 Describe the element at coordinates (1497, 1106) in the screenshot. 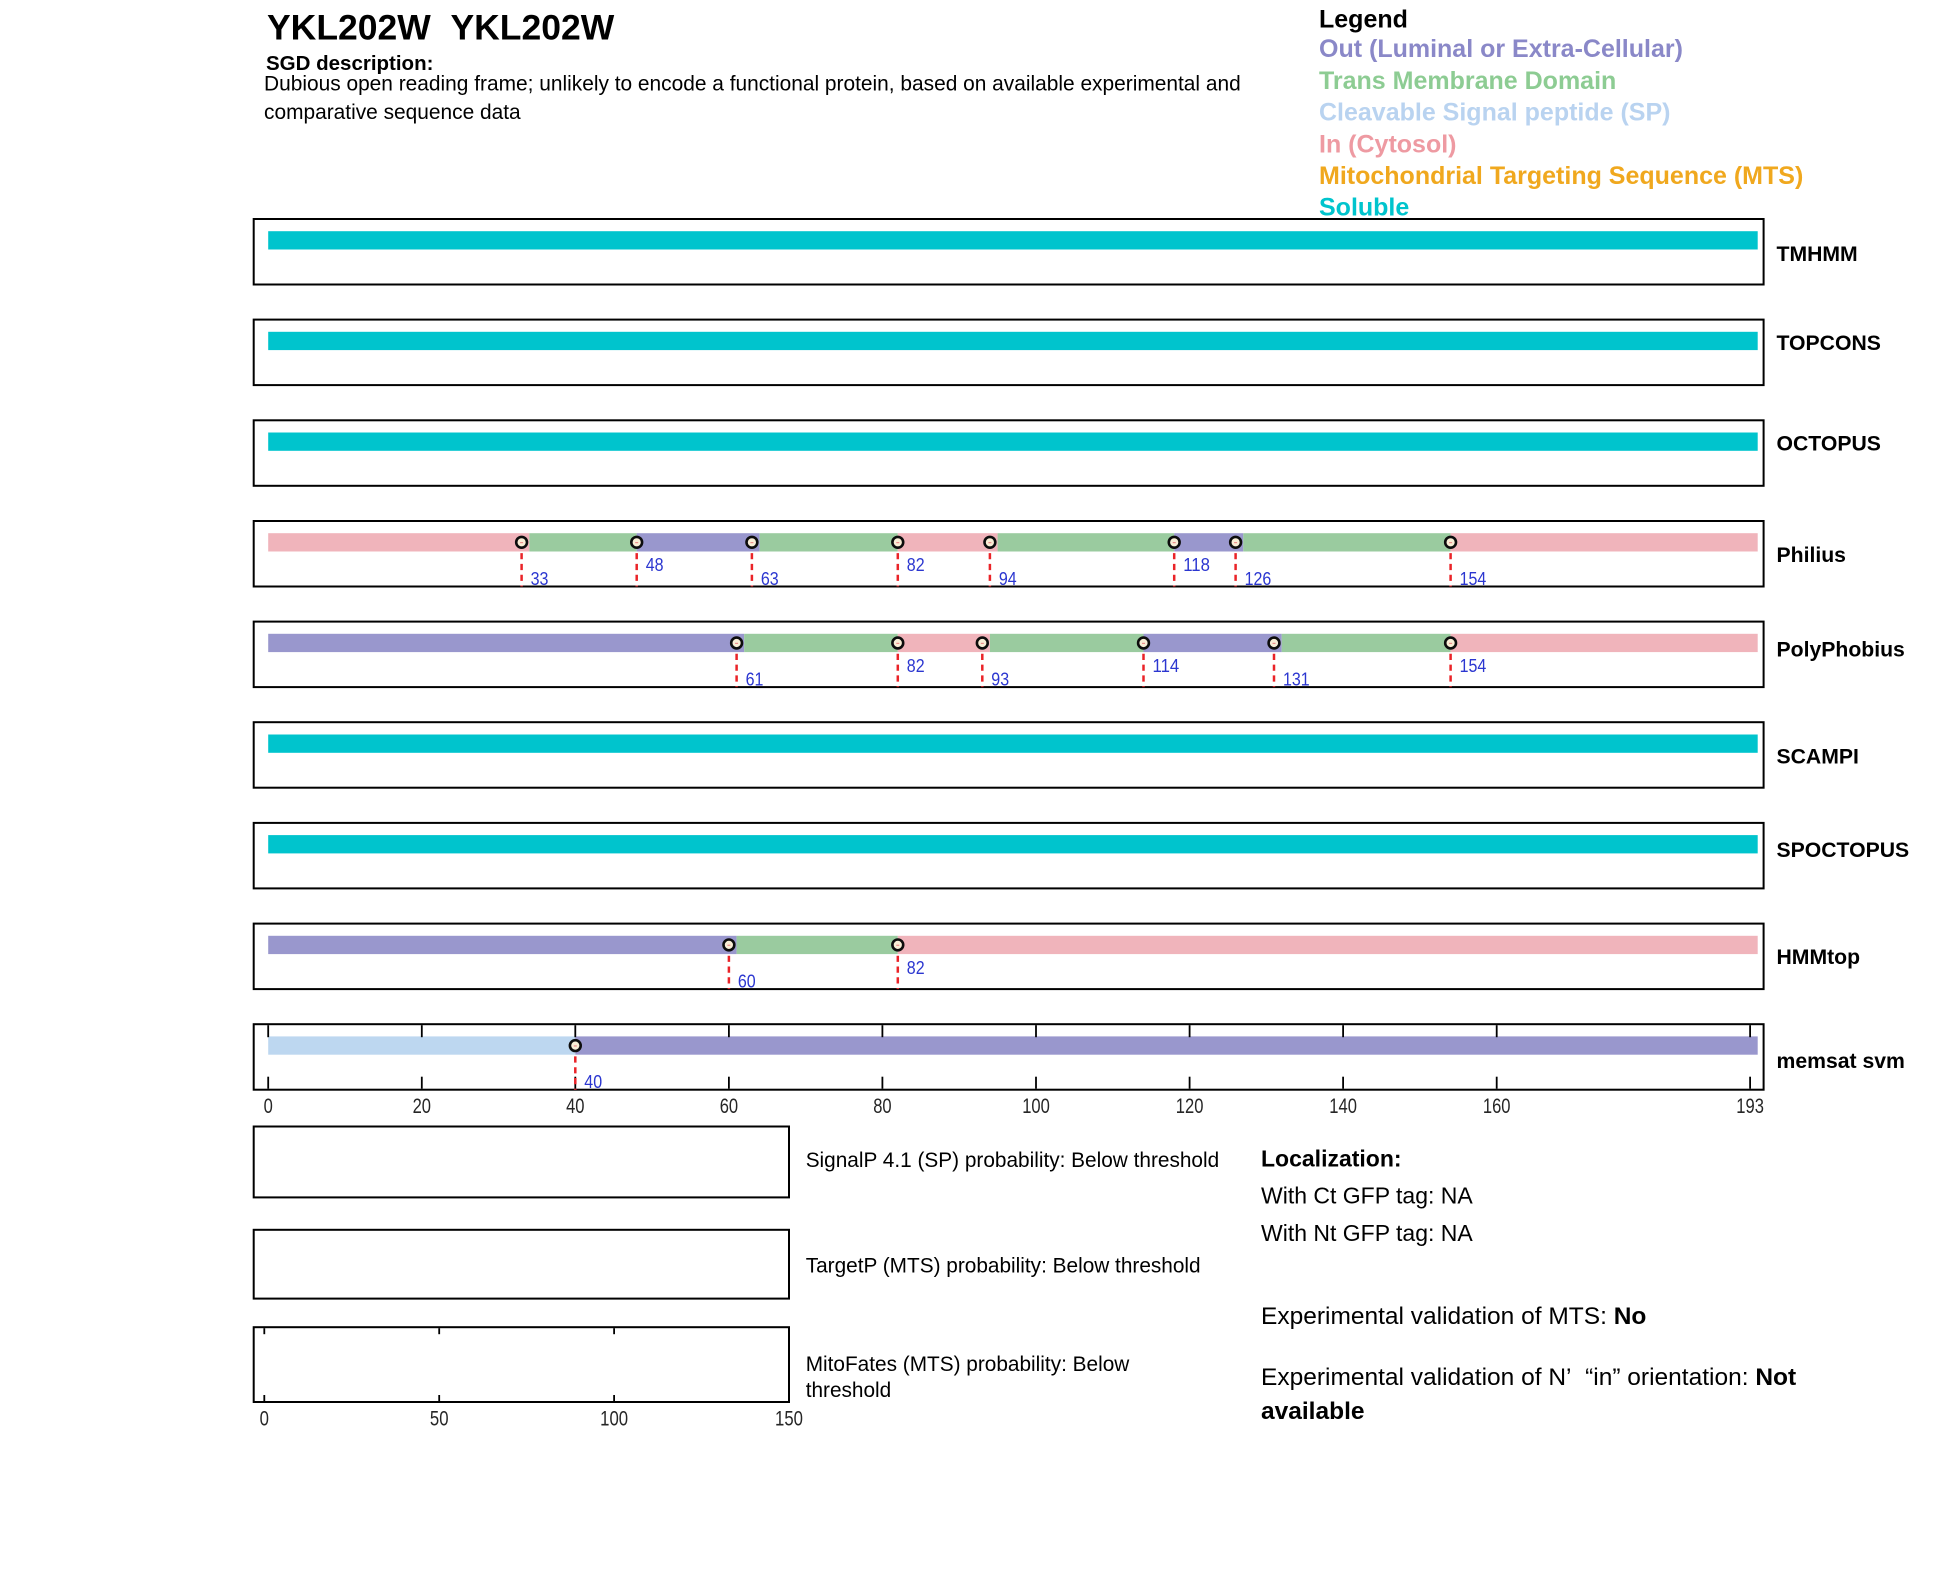

I see `svg-text: 160` at that location.